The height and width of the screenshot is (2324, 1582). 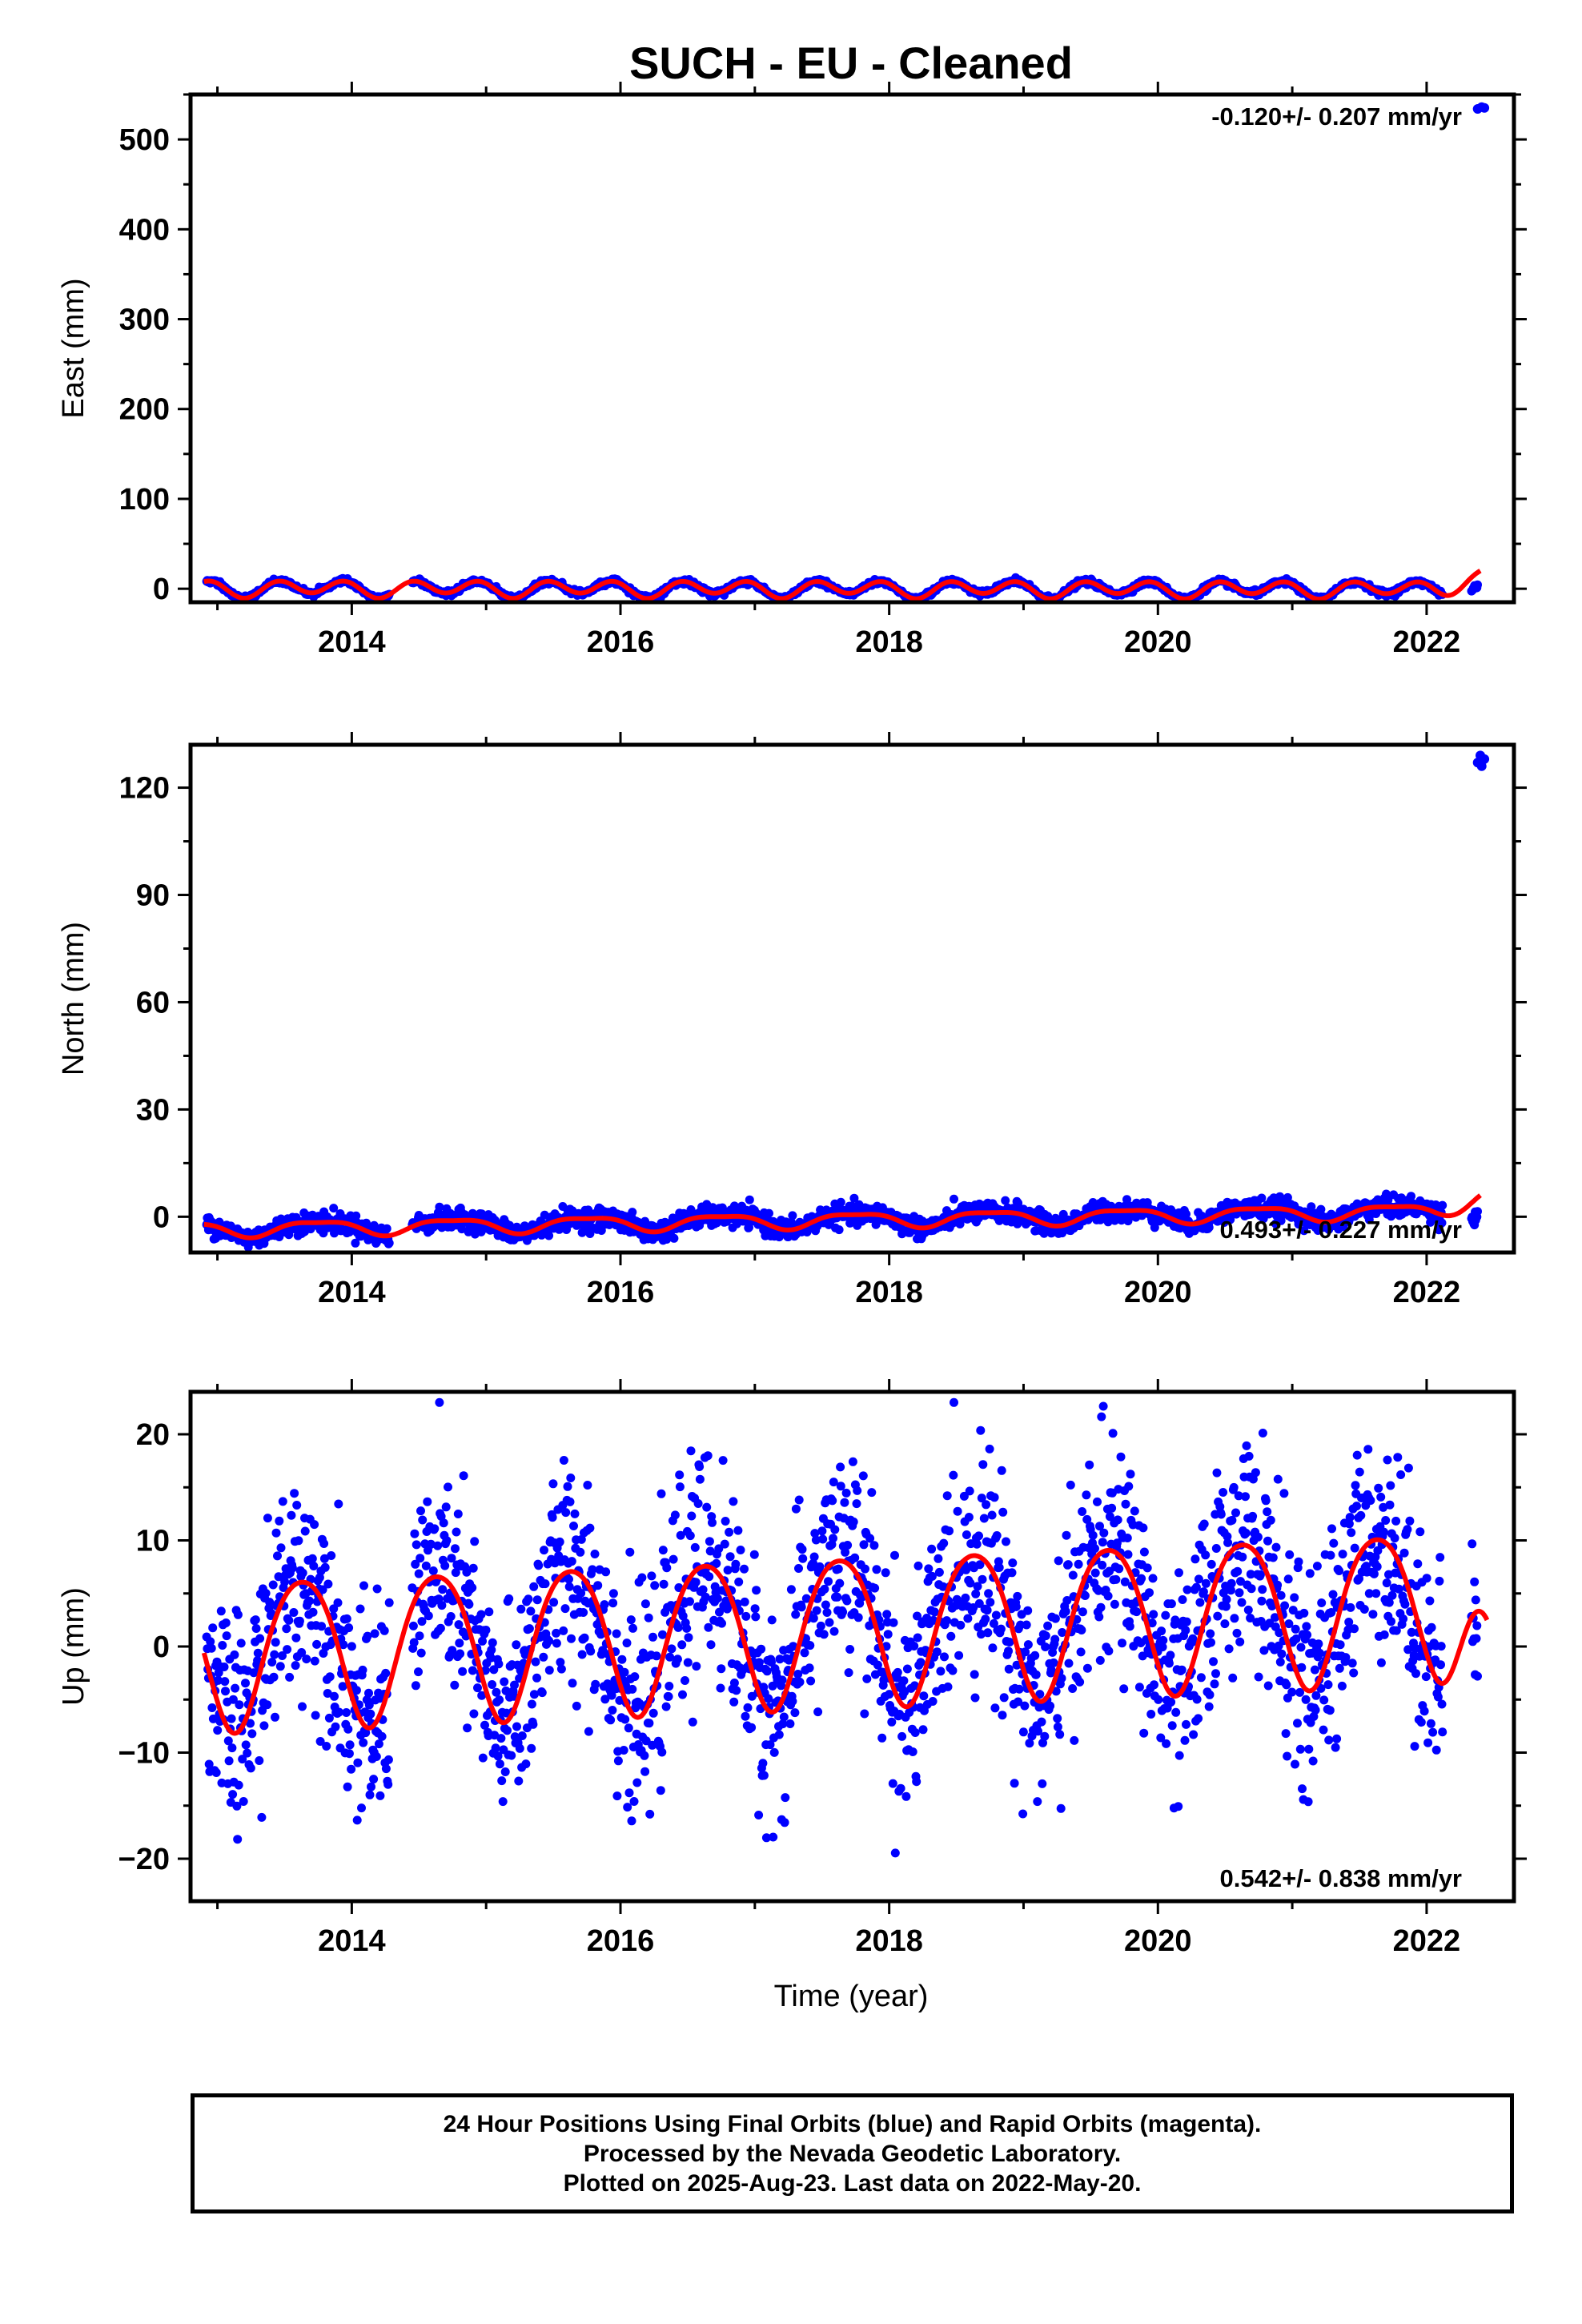 I want to click on x-tick-label: 2014, so click(x=352, y=1292).